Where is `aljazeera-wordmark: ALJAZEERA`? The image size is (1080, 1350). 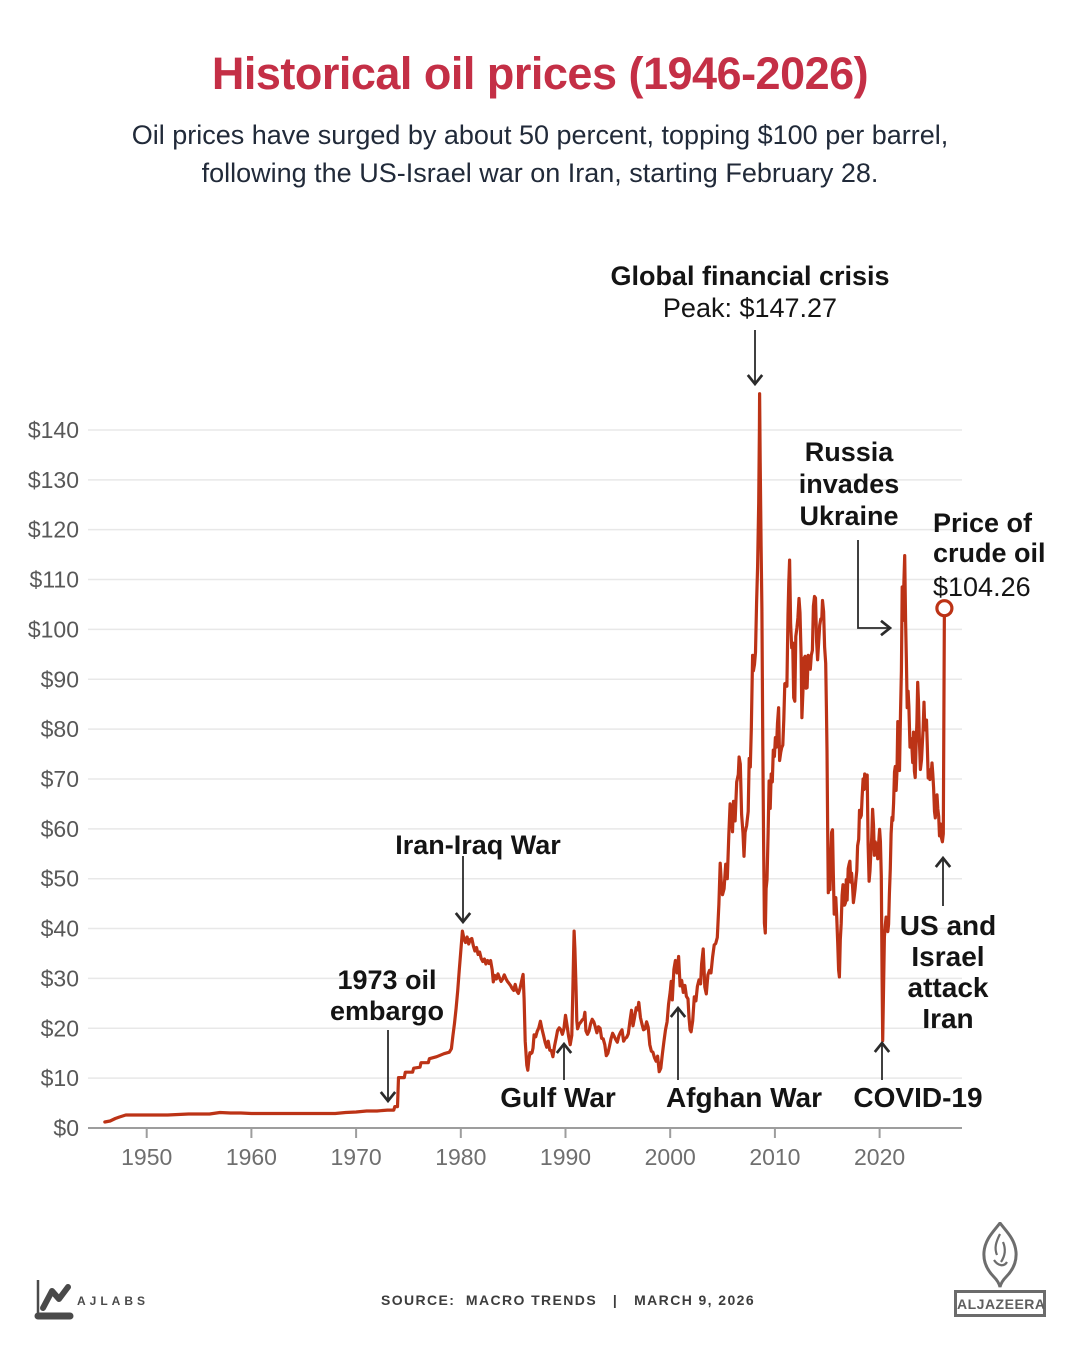
aljazeera-wordmark: ALJAZEERA is located at coordinates (1000, 1303).